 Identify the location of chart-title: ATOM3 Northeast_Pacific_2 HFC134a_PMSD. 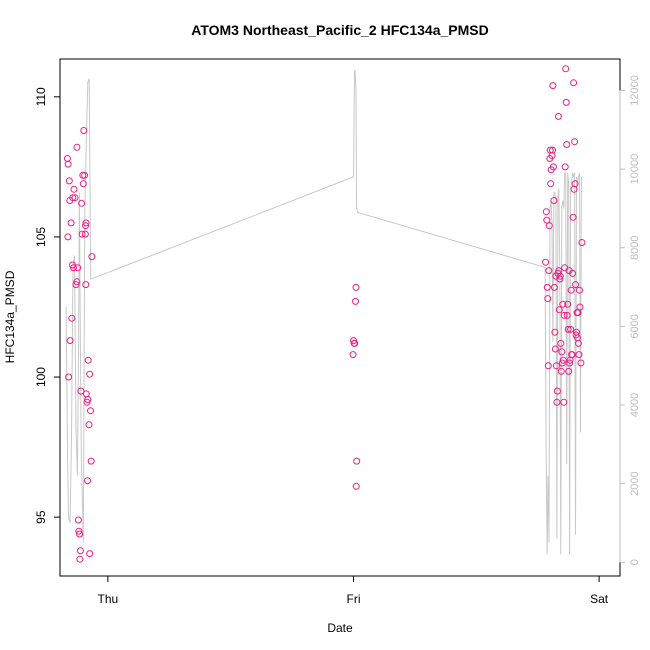
(339, 30).